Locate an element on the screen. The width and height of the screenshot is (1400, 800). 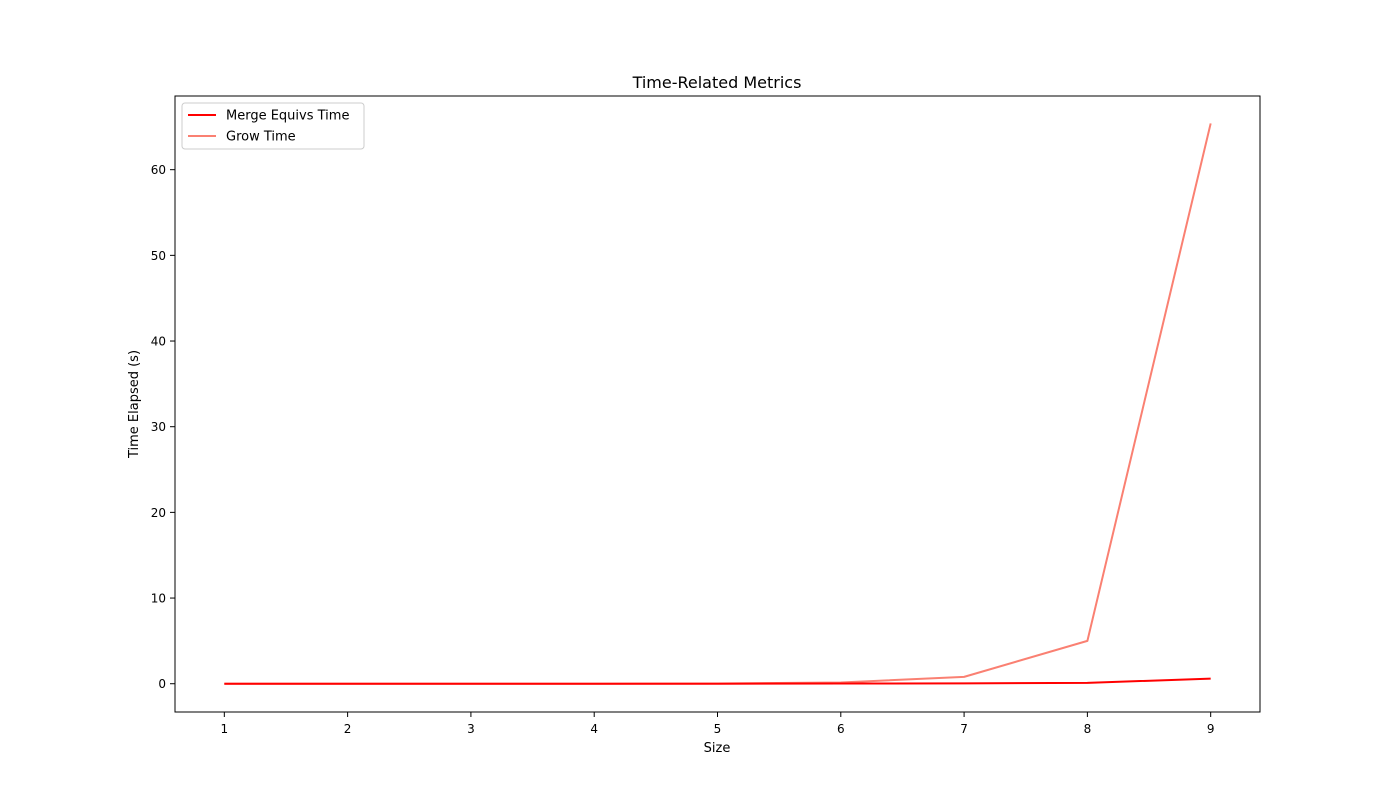
x-tick-label: 8 is located at coordinates (1088, 729).